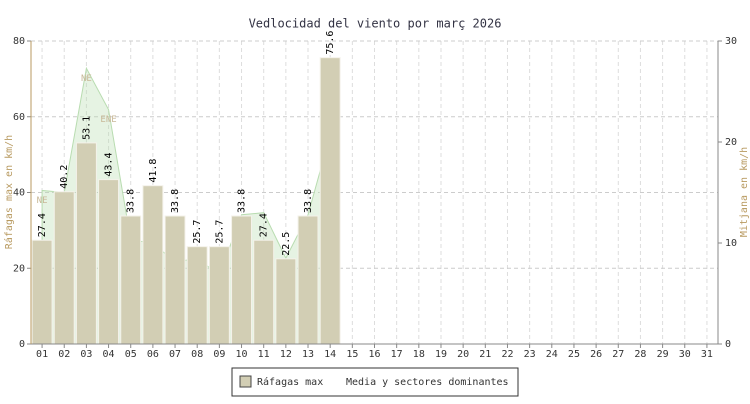 This screenshot has width=750, height=404. I want to click on x-tick-label: 15, so click(352, 354).